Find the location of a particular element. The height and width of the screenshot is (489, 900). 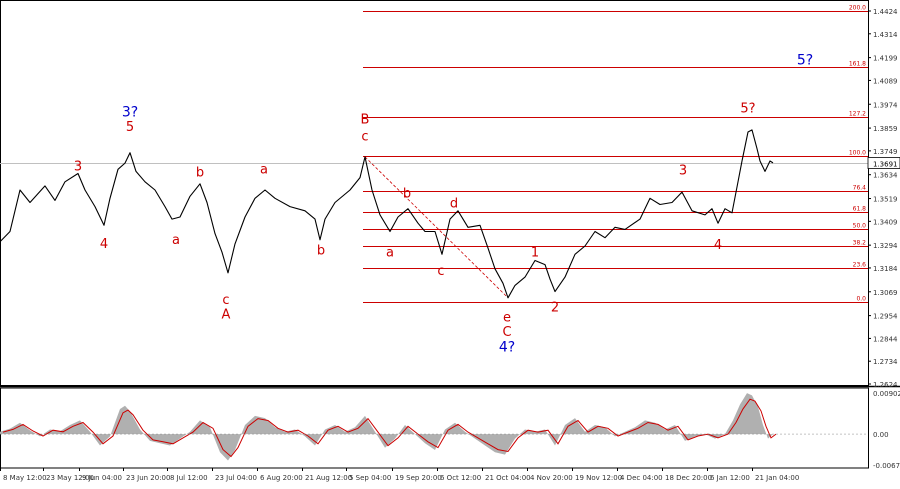

wave-label-5: b is located at coordinates (200, 173).